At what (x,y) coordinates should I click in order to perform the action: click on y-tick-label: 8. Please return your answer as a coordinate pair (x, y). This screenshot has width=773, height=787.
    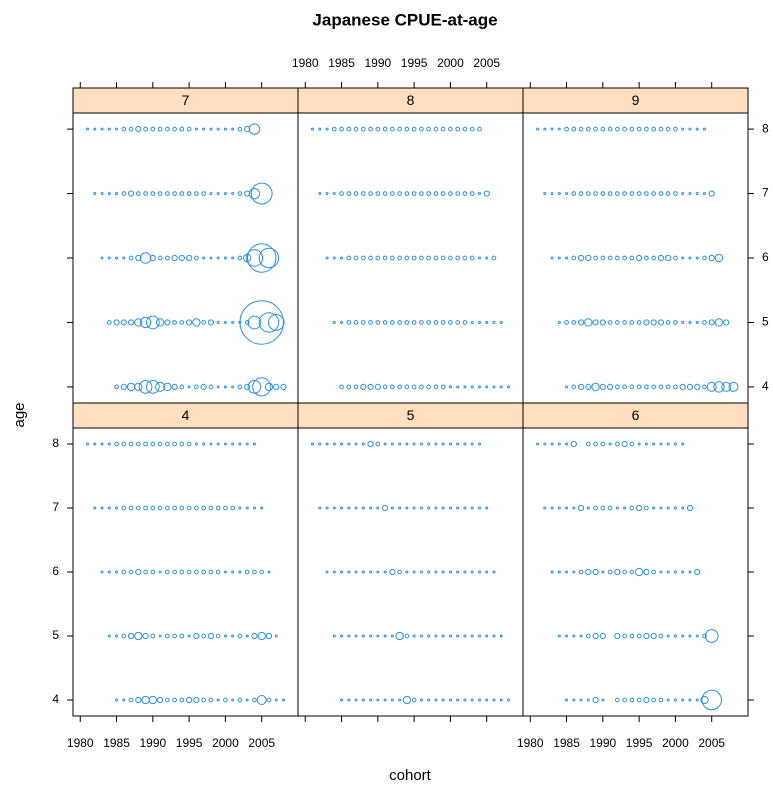
    Looking at the image, I should click on (765, 128).